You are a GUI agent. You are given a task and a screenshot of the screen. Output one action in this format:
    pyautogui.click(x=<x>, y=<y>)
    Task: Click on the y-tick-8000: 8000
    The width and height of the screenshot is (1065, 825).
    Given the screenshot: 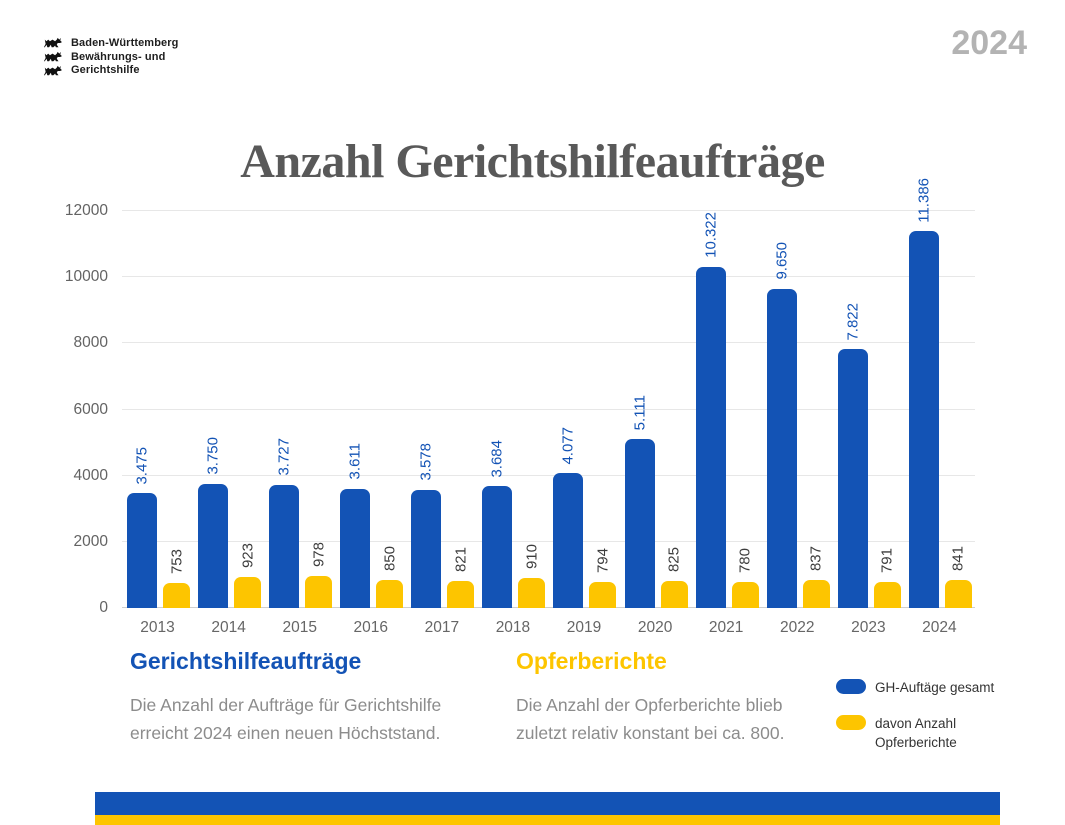 What is the action you would take?
    pyautogui.click(x=90, y=343)
    